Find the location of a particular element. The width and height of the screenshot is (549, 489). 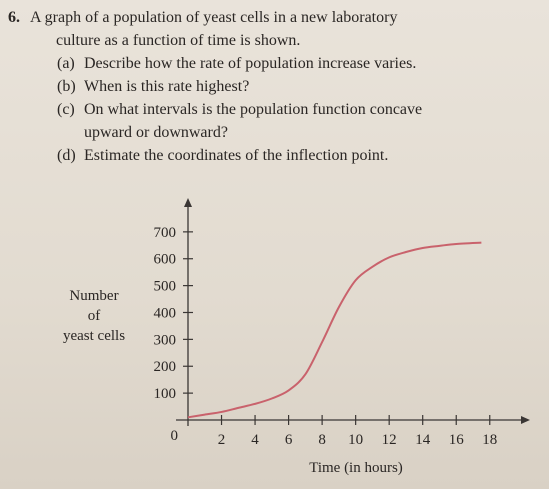

y-tick-label: 400 is located at coordinates (165, 313).